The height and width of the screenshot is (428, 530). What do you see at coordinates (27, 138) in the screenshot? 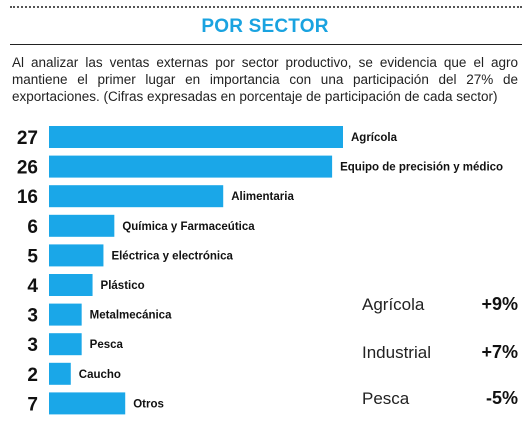
I see `value-label-agricola: 27` at bounding box center [27, 138].